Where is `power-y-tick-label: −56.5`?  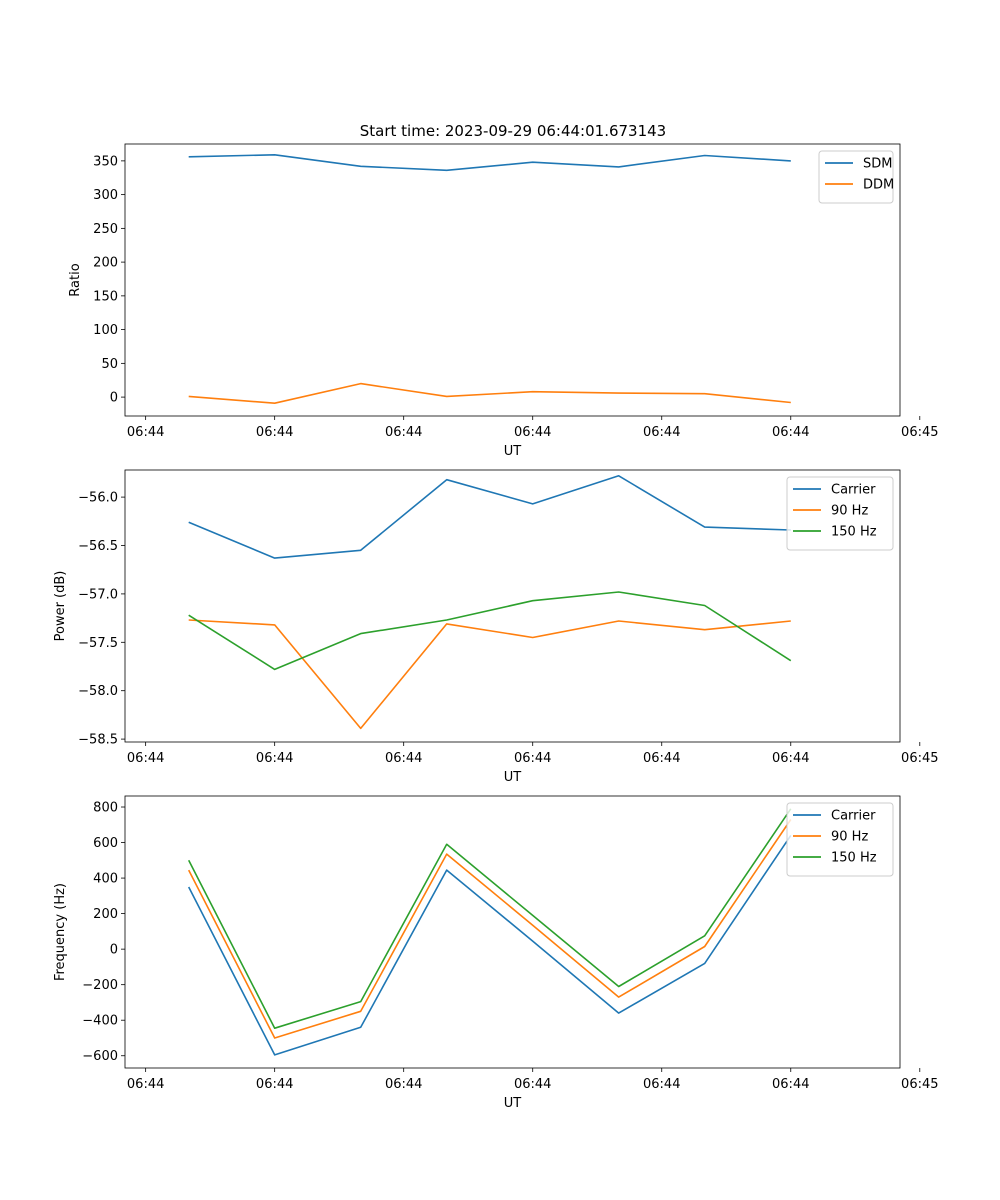 power-y-tick-label: −56.5 is located at coordinates (98, 546).